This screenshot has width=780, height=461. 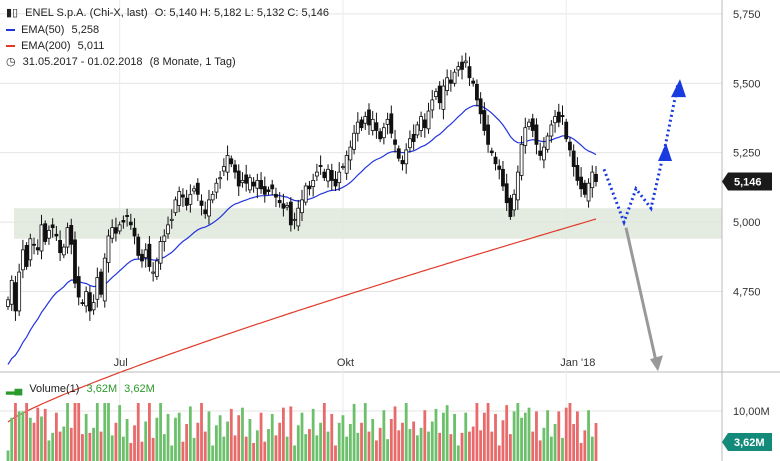 What do you see at coordinates (102, 389) in the screenshot?
I see `volume-value-1: 3,62M` at bounding box center [102, 389].